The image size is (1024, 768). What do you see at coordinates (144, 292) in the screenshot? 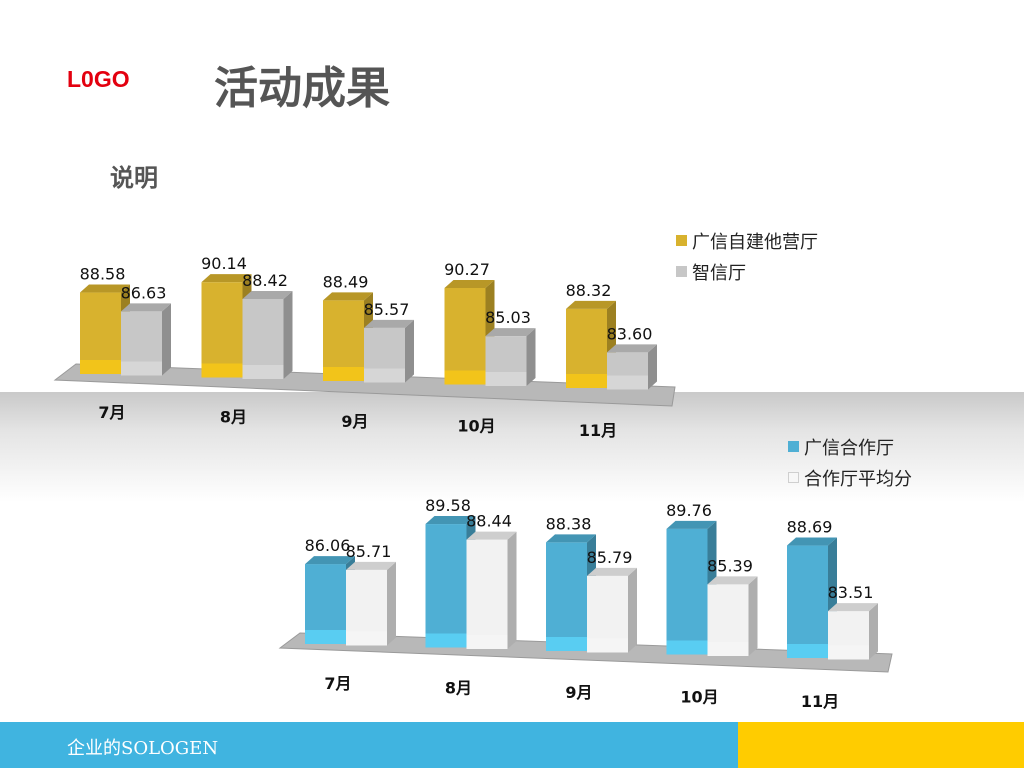
I see `data-label: 86.63` at bounding box center [144, 292].